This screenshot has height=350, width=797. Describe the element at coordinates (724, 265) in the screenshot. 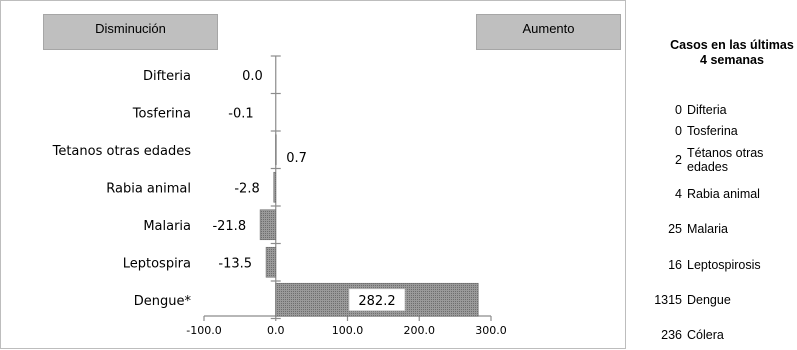

I see `case-name: Leptospirosis` at that location.